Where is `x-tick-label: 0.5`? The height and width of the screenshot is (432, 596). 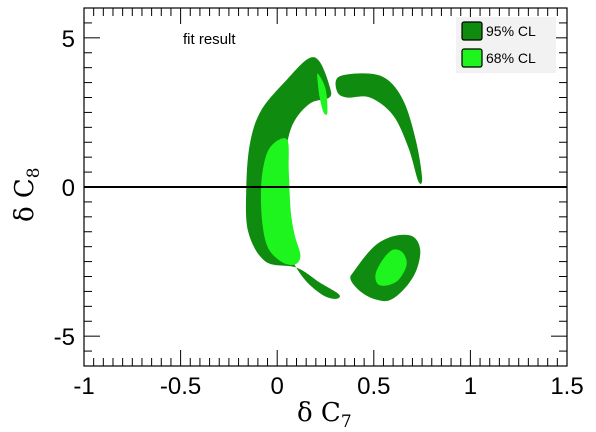
x-tick-label: 0.5 is located at coordinates (373, 386).